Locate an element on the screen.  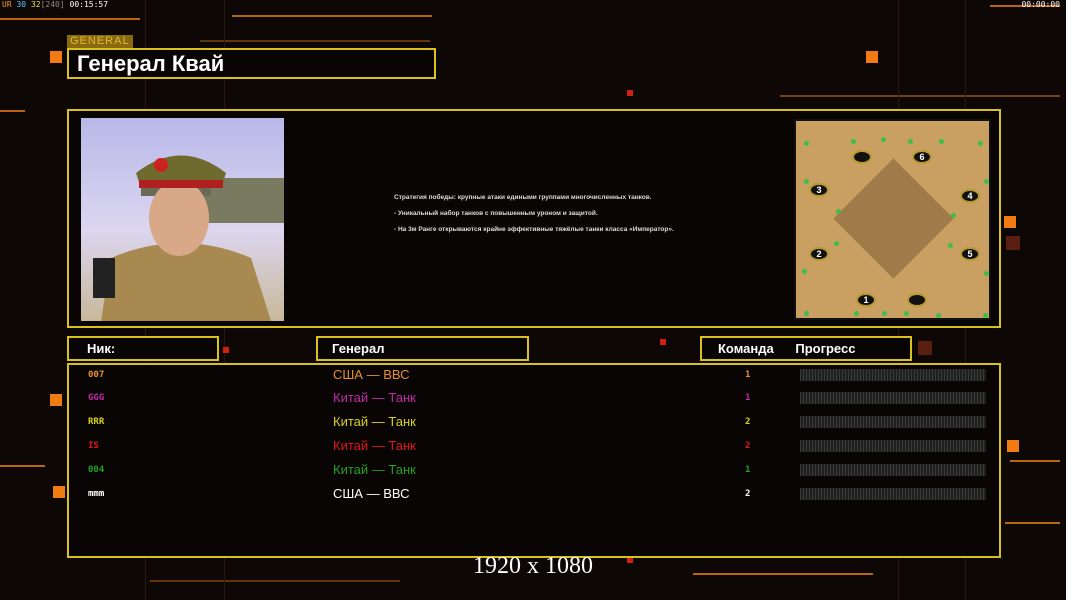
general-tag: GENERAL is located at coordinates (100, 41).